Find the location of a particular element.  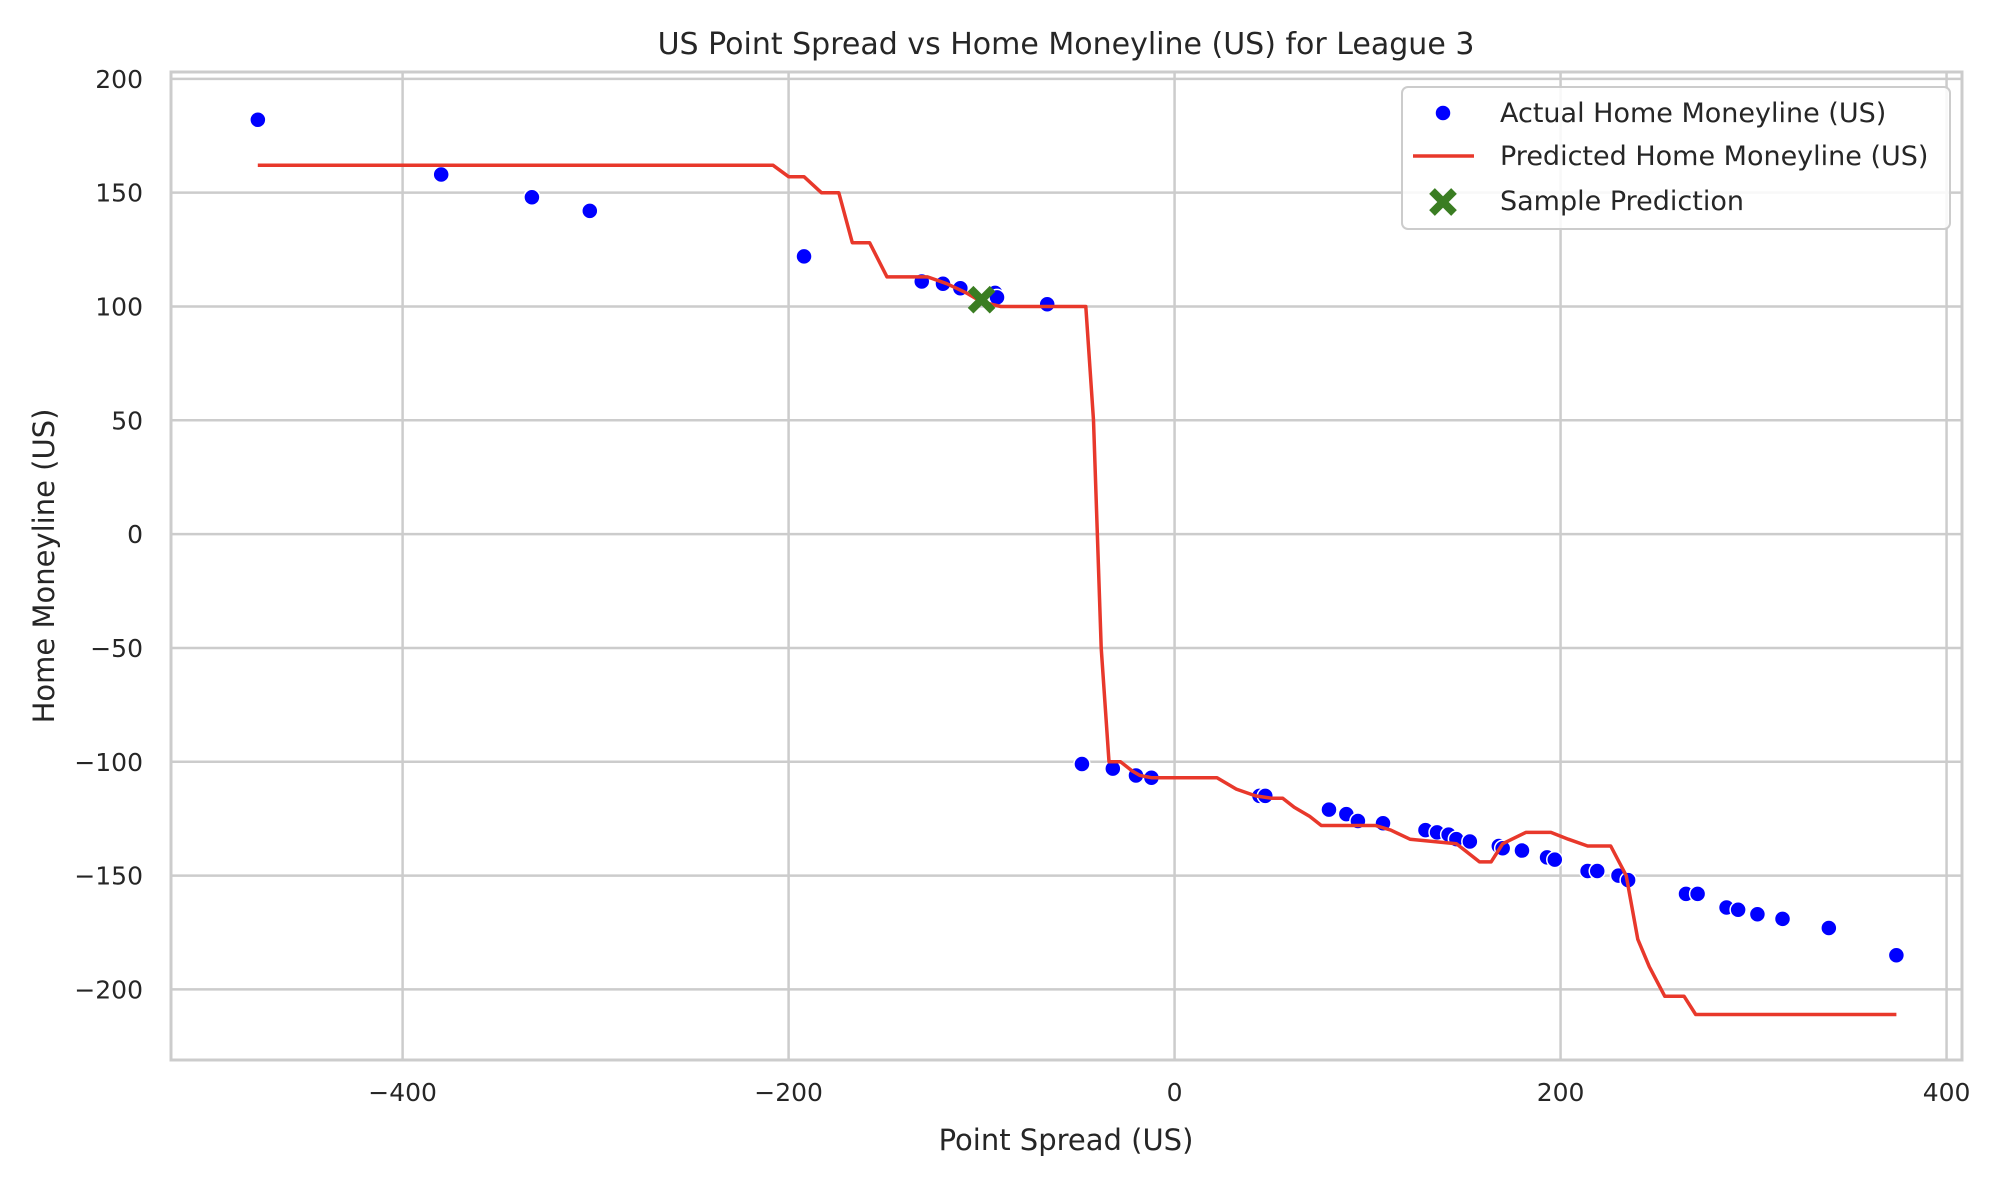

x-tick-label: 200 is located at coordinates (1561, 1092).